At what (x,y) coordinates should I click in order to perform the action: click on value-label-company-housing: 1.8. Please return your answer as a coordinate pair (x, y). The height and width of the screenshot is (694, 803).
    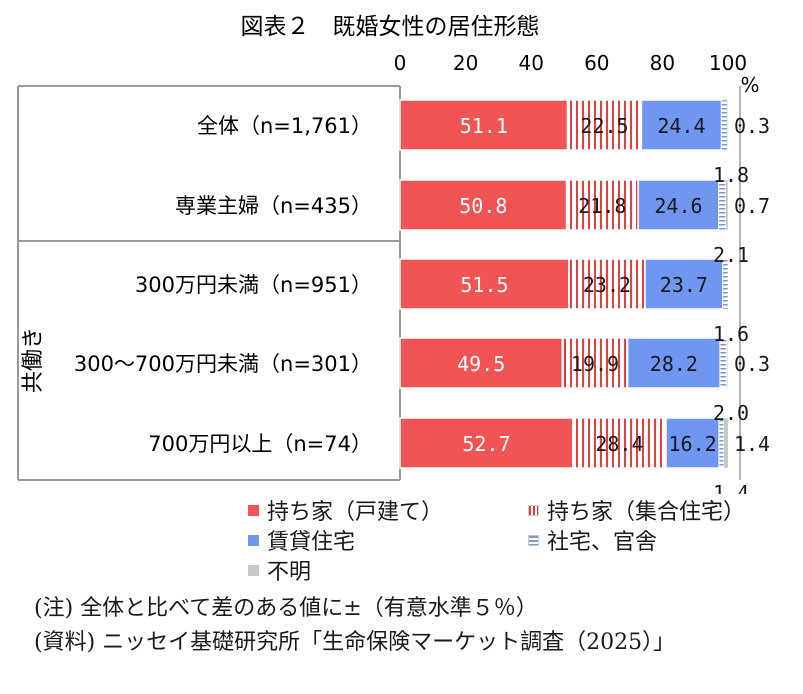
    Looking at the image, I should click on (731, 175).